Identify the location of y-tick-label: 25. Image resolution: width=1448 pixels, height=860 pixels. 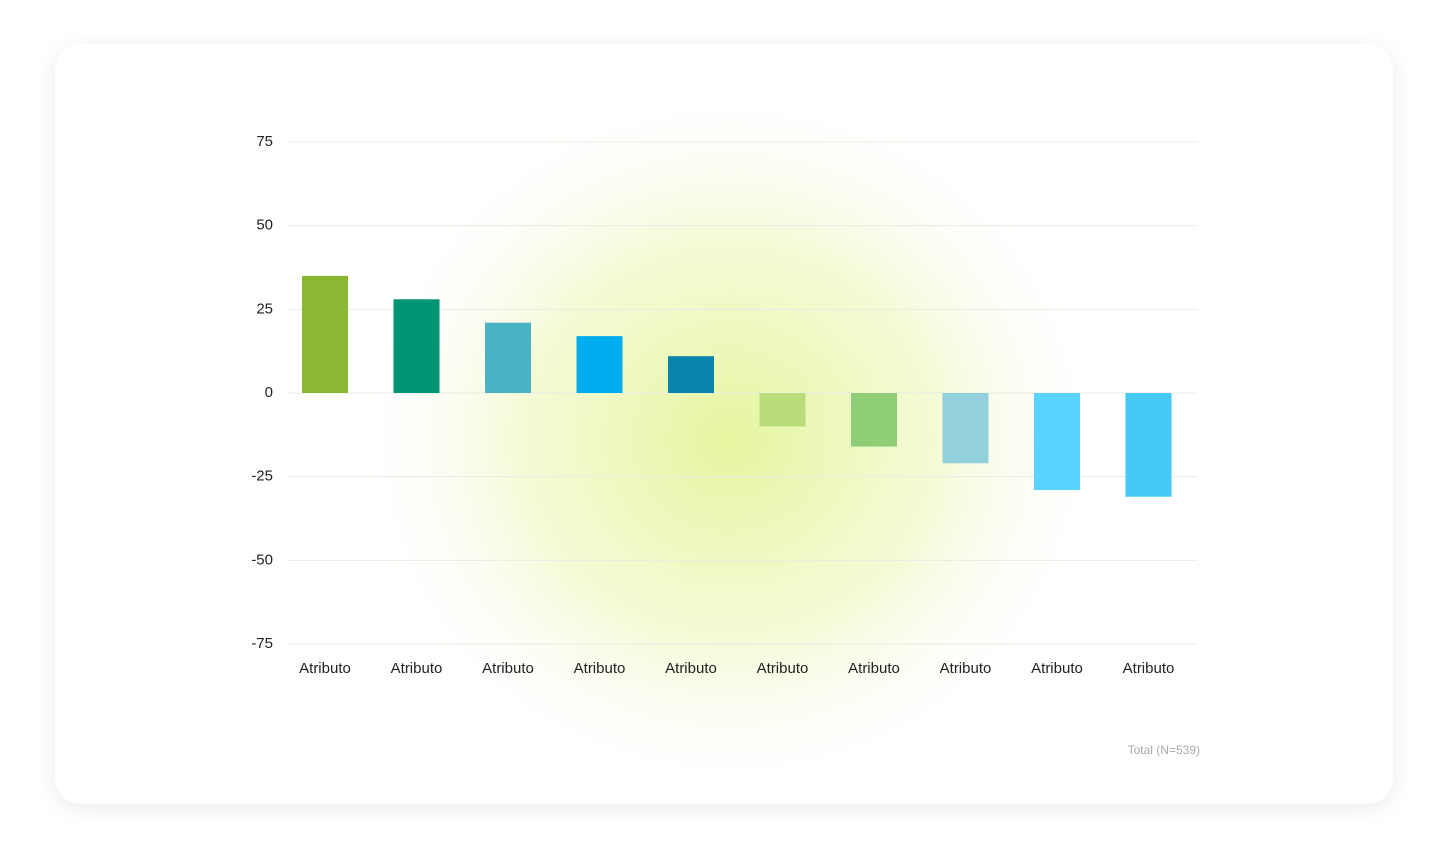
(264, 308).